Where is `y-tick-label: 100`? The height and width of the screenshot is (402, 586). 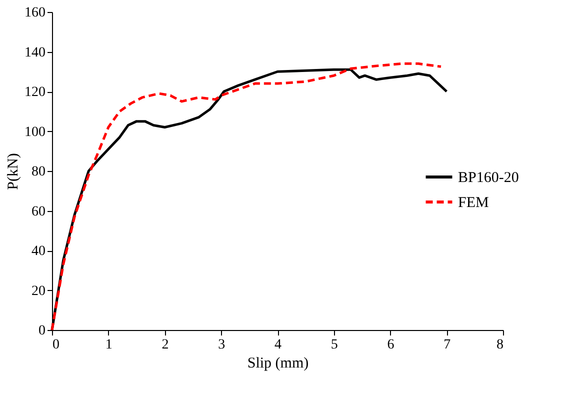
y-tick-label: 100 is located at coordinates (35, 132).